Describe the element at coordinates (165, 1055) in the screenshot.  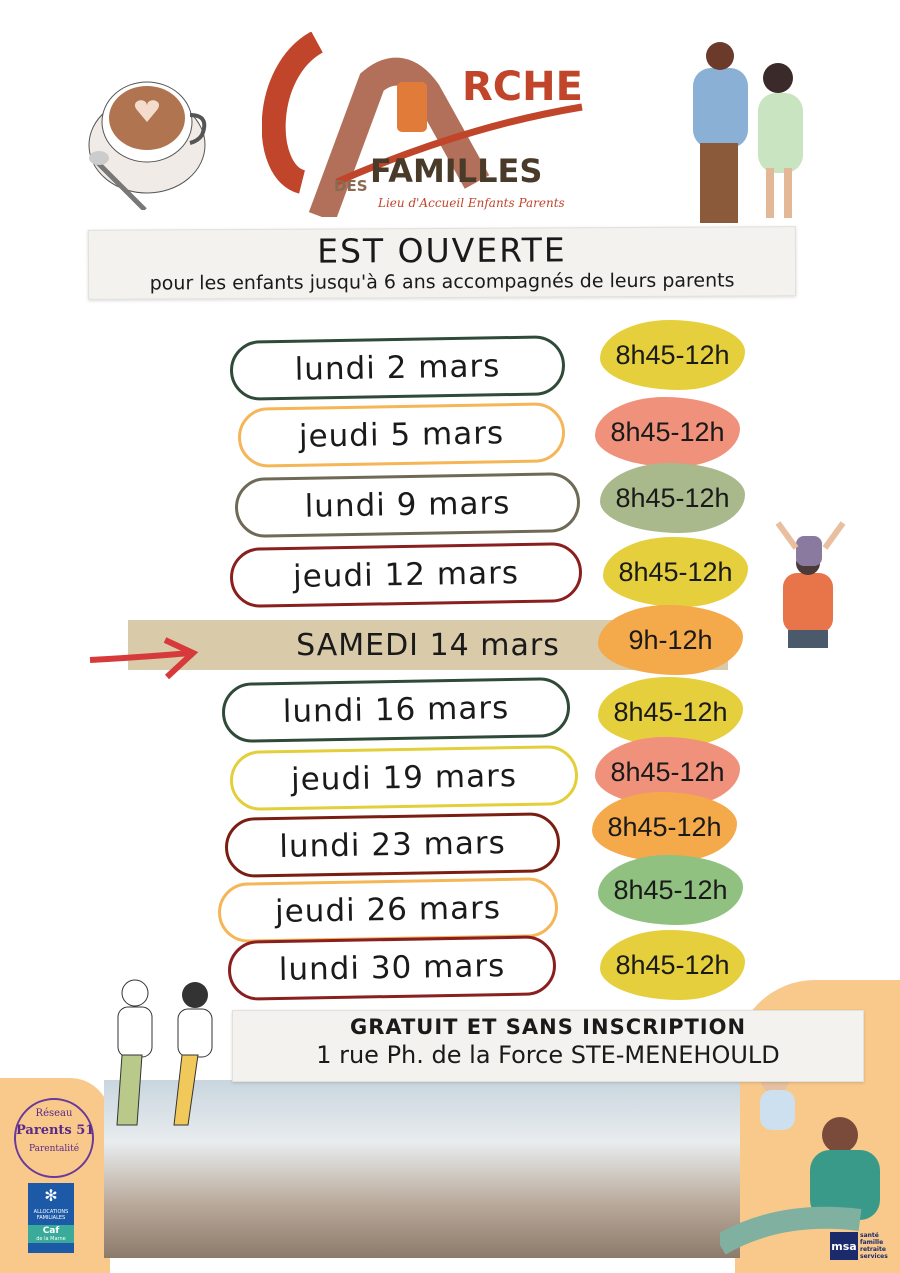
I see `women-sitting-illustration` at that location.